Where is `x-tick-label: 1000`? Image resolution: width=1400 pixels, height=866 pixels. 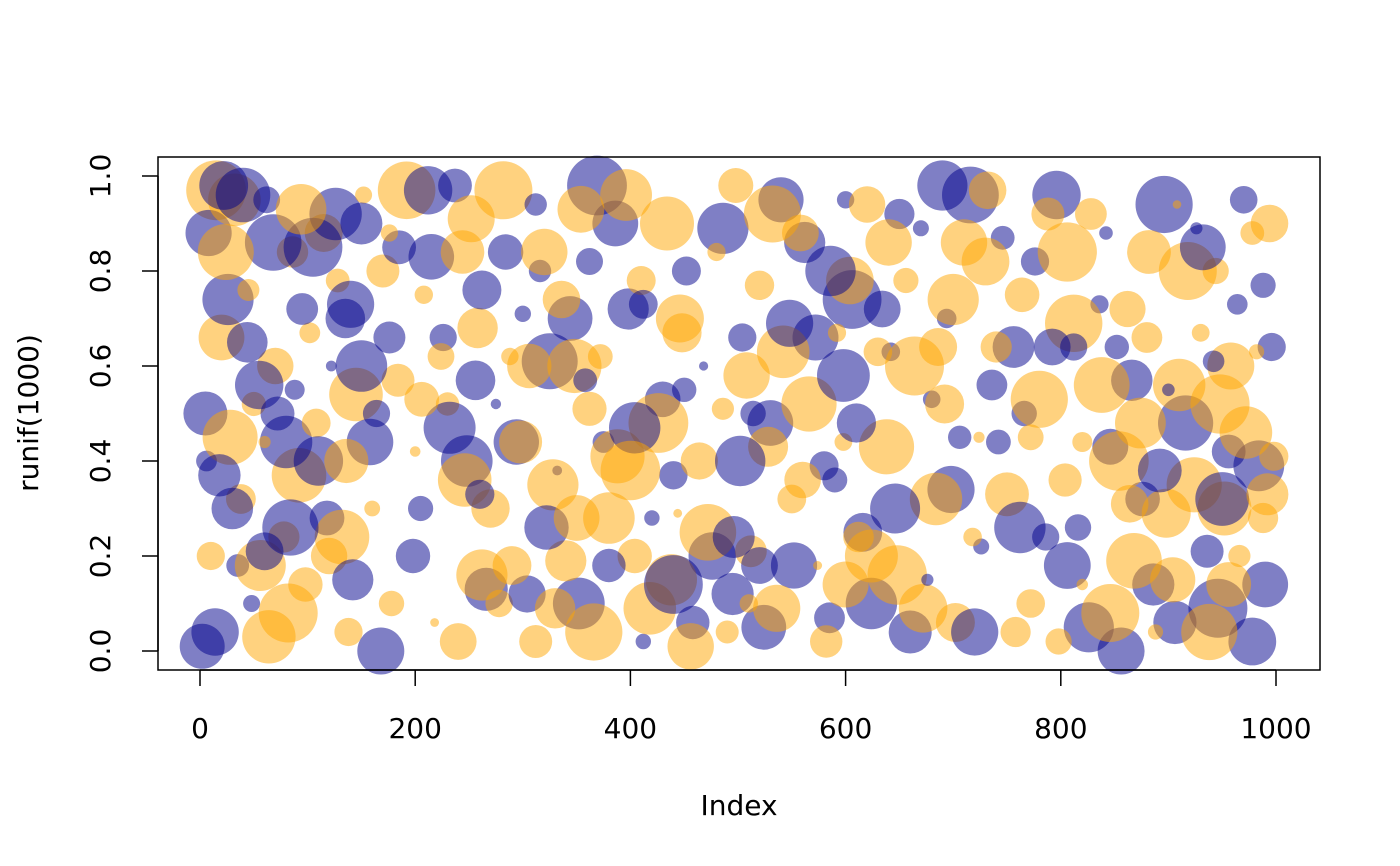
x-tick-label: 1000 is located at coordinates (1275, 728).